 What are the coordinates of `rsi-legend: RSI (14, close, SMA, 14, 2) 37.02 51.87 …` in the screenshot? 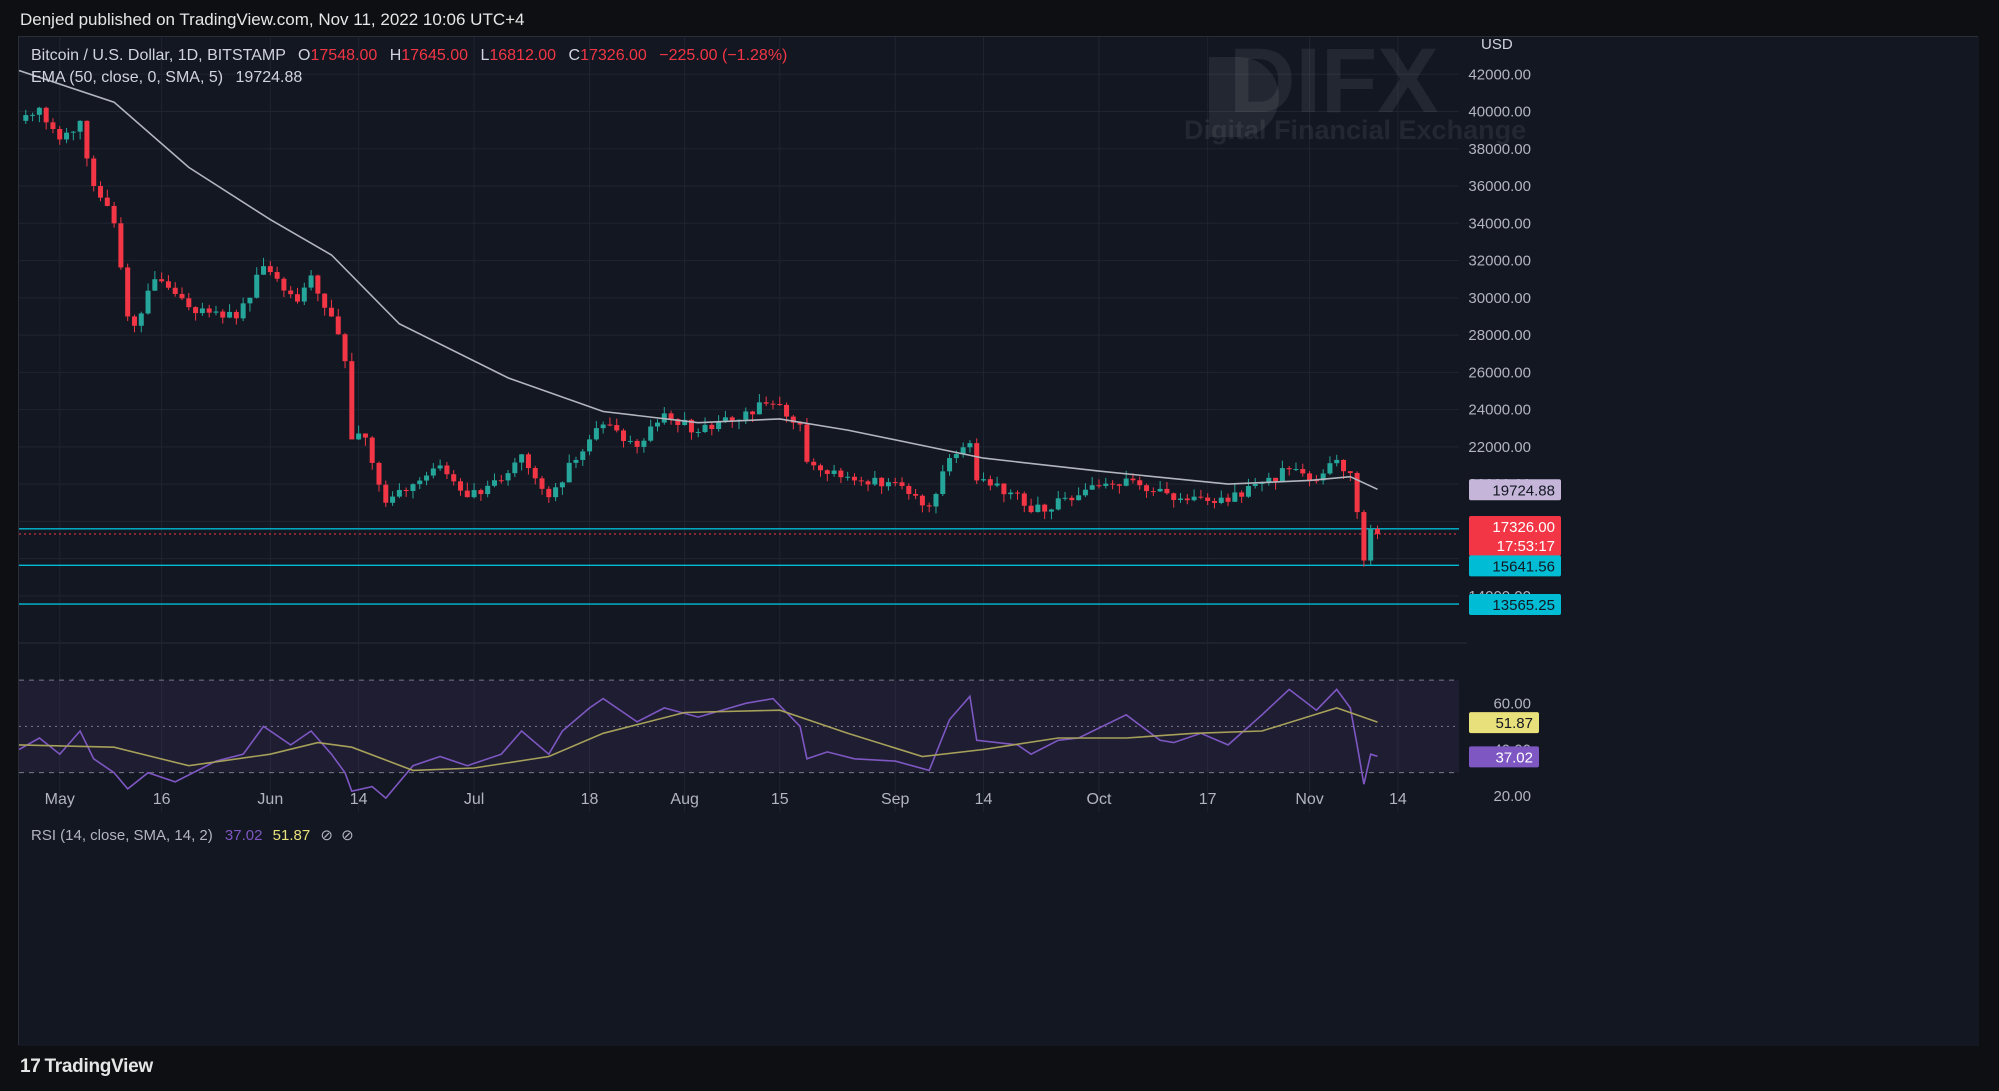 It's located at (192, 835).